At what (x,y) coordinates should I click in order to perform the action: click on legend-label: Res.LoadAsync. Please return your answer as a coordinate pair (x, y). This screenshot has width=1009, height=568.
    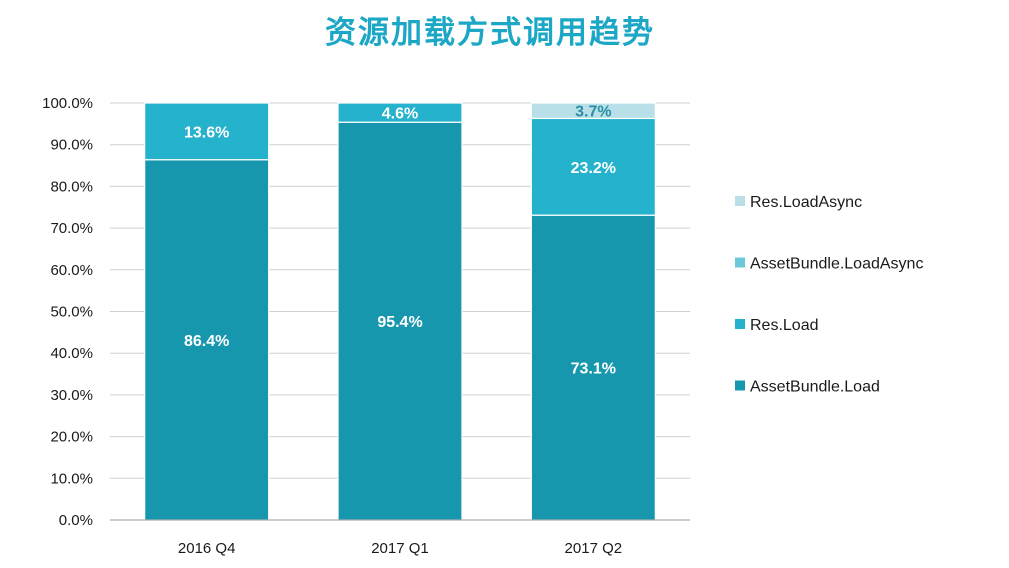
    Looking at the image, I should click on (806, 202).